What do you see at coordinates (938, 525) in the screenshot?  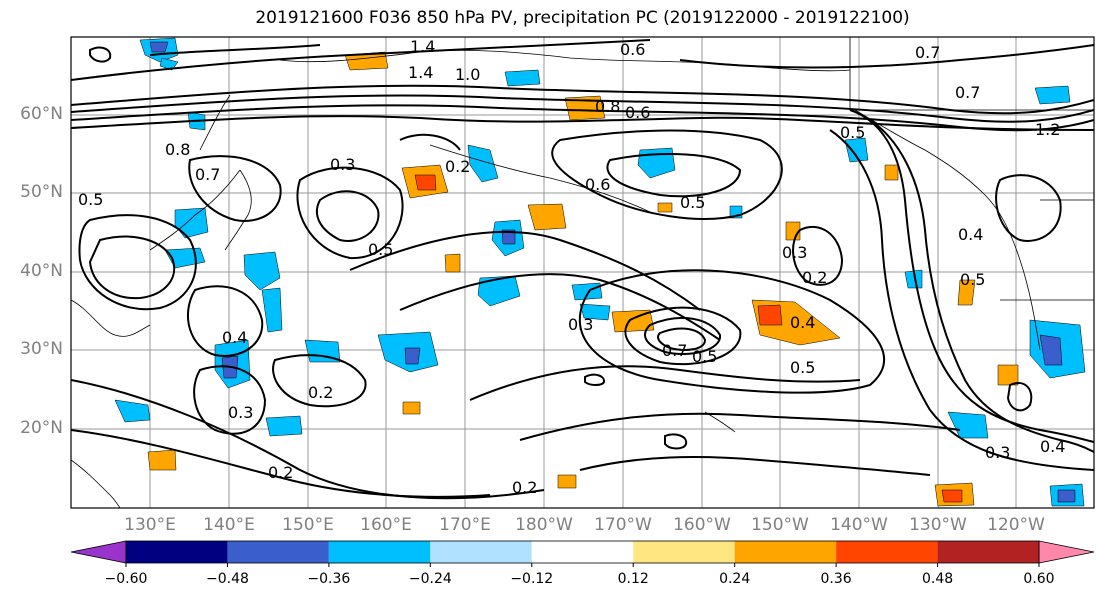 I see `lon-label: 130°W` at bounding box center [938, 525].